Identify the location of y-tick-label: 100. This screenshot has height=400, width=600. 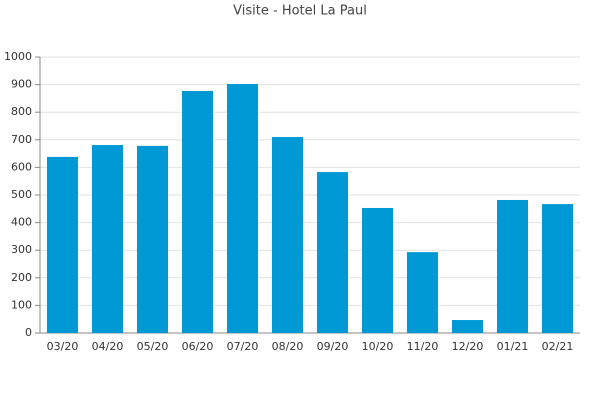
(21, 304).